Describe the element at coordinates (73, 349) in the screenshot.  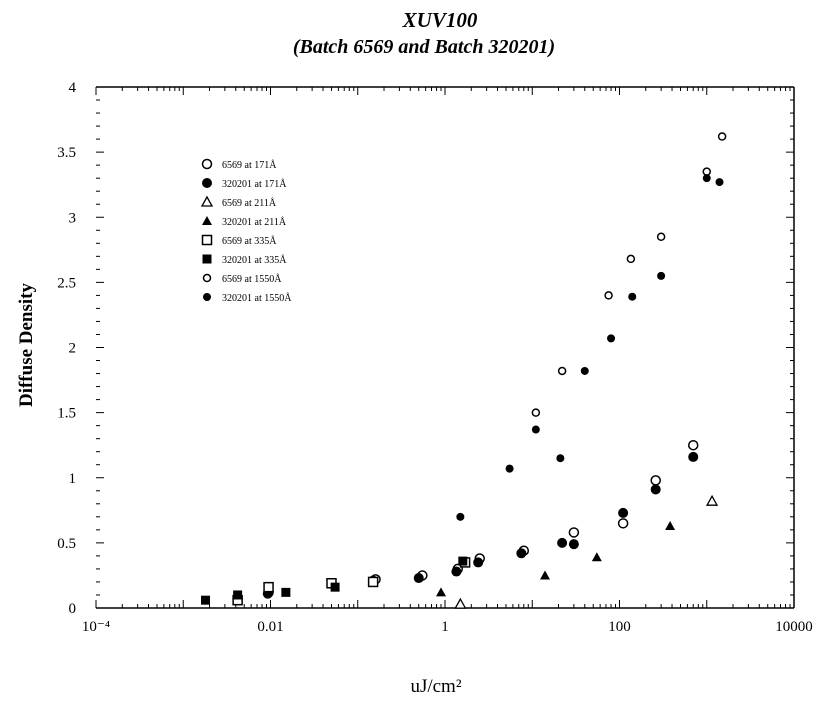
I see `y-tick-label: 2` at that location.